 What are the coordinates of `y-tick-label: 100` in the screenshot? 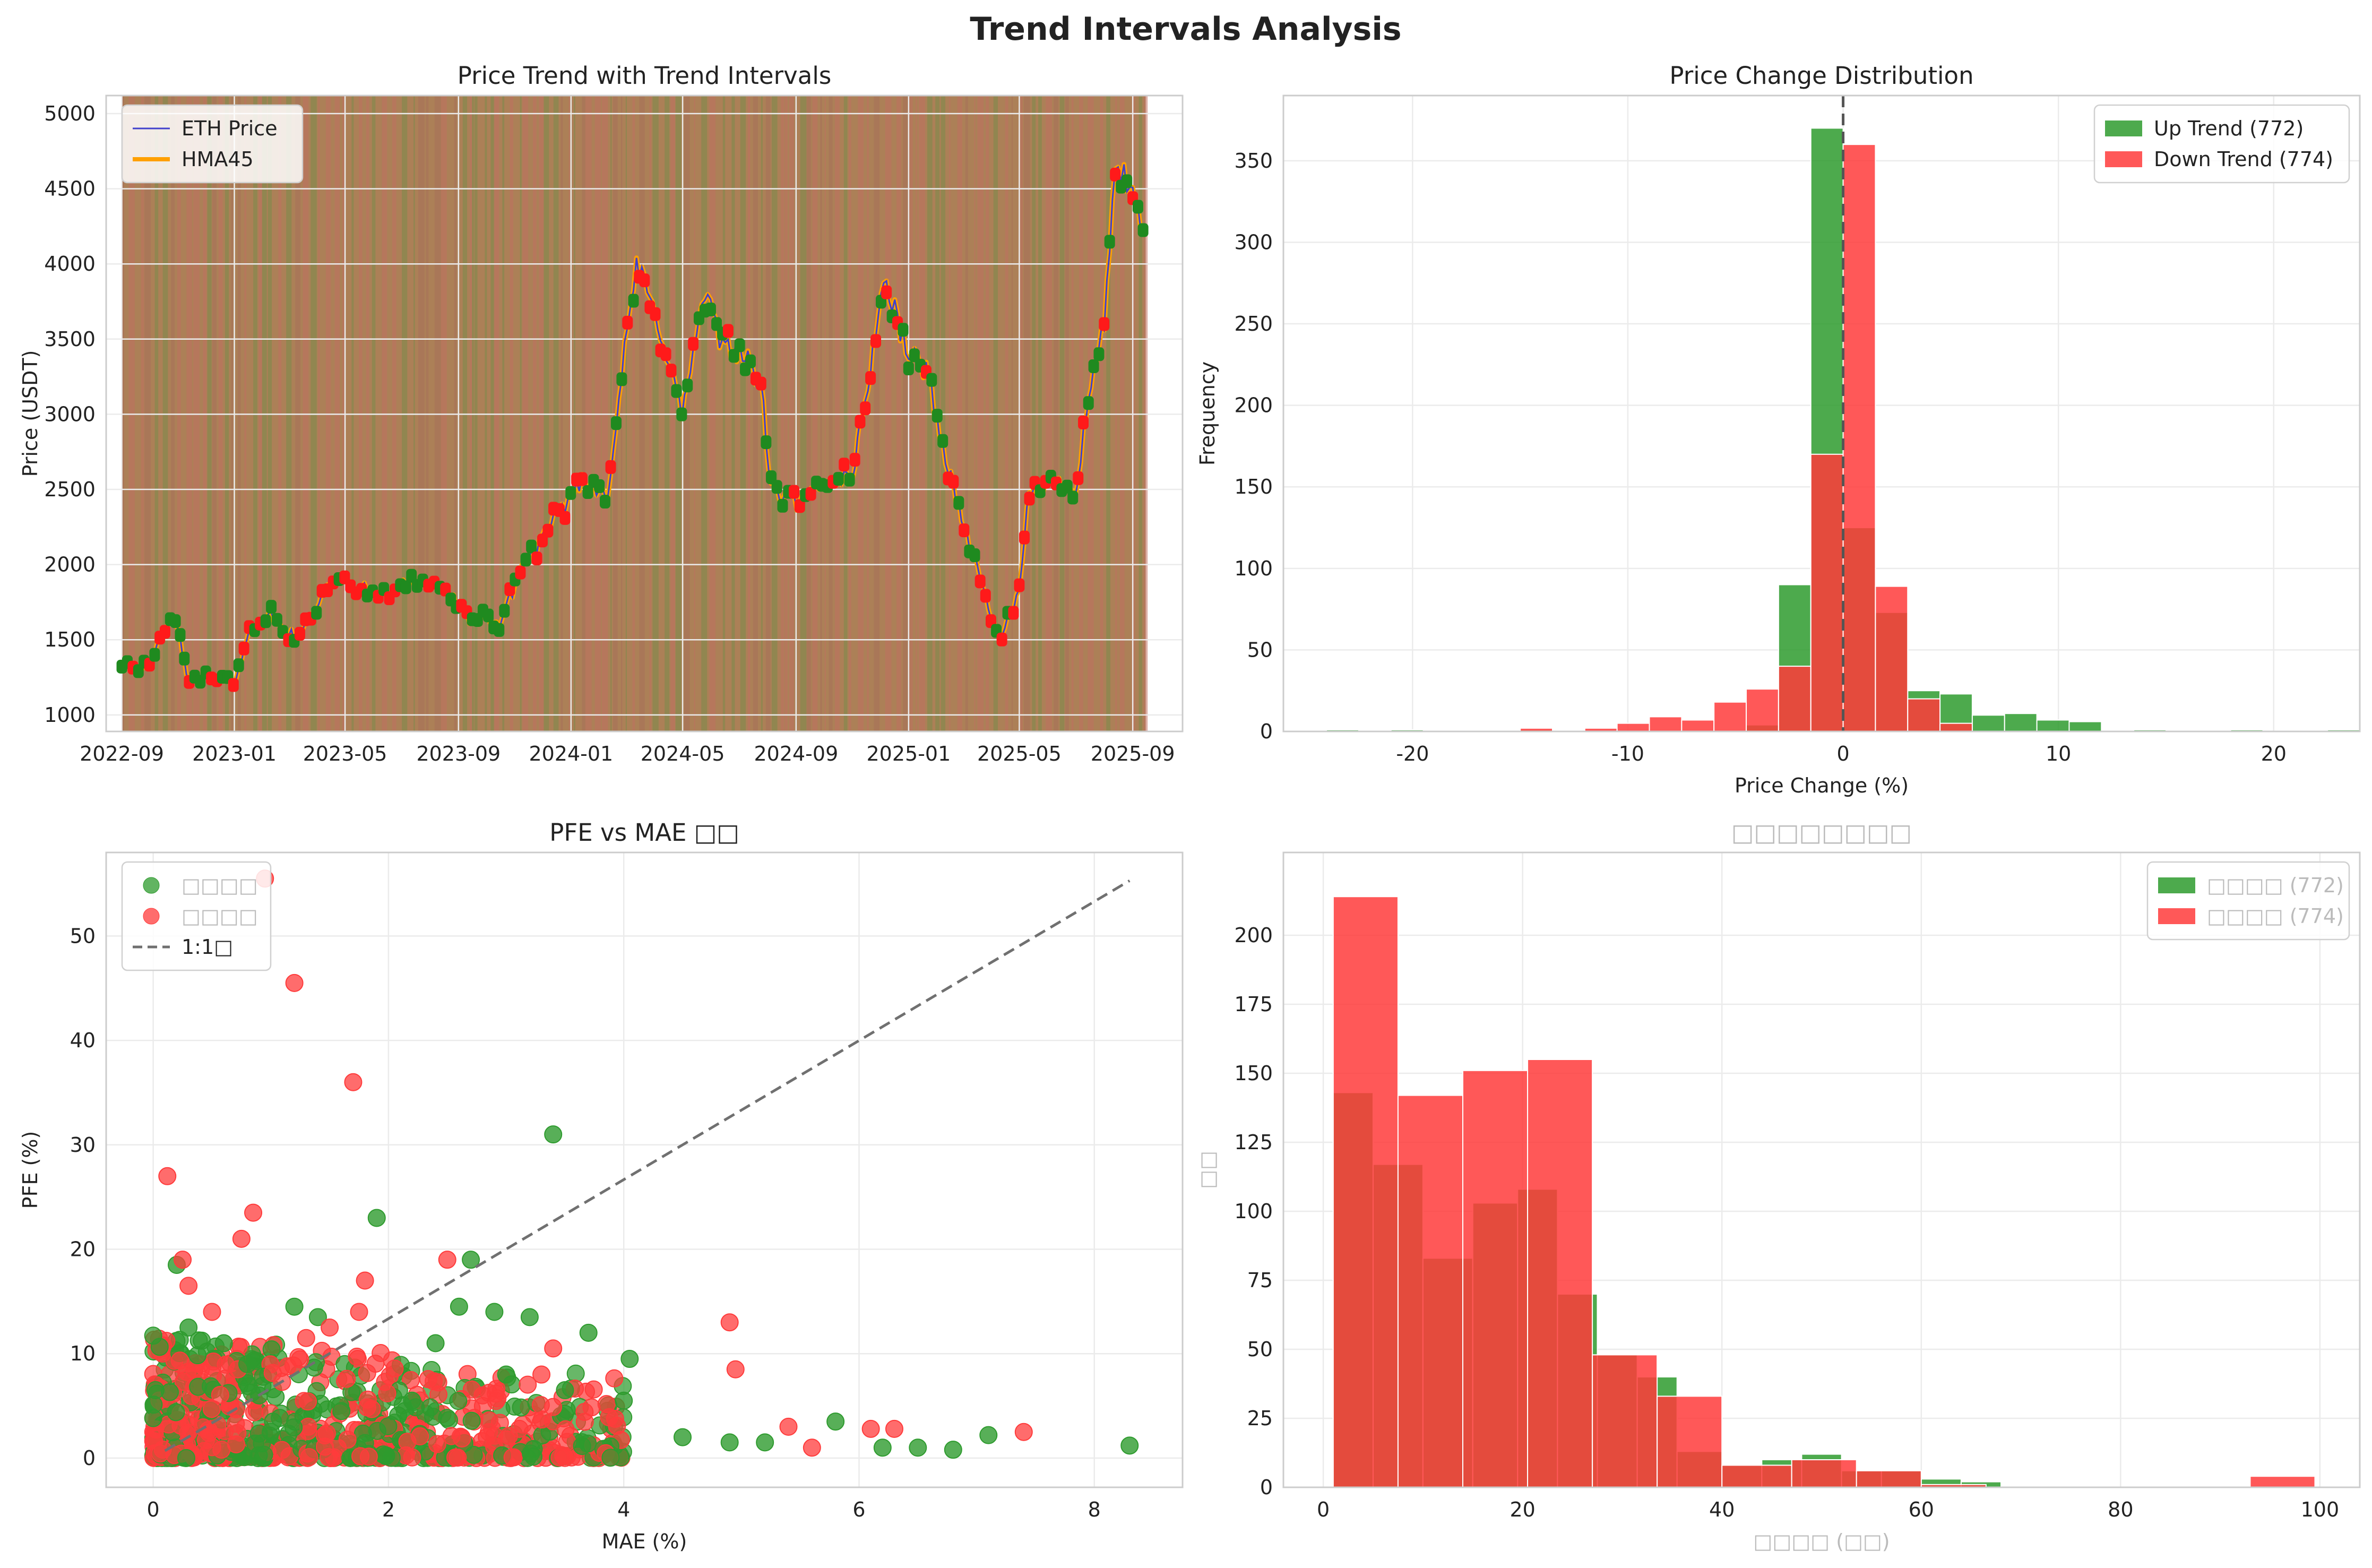 It's located at (1253, 569).